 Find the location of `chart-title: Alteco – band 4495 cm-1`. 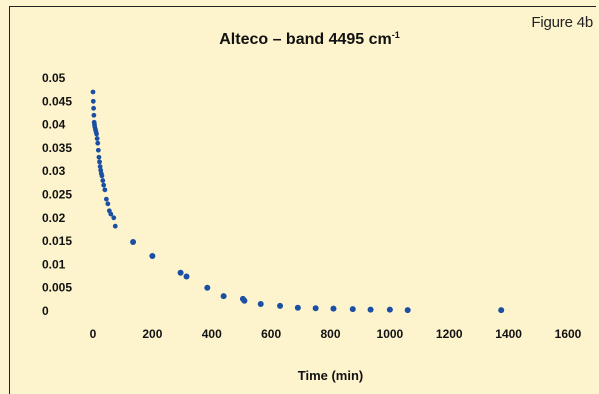

chart-title: Alteco – band 4495 cm-1 is located at coordinates (299, 39).